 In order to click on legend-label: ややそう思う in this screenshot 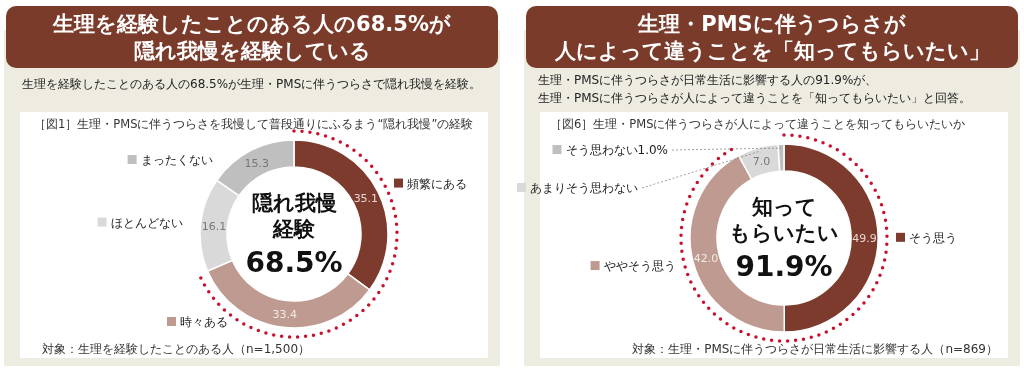, I will do `click(639, 266)`.